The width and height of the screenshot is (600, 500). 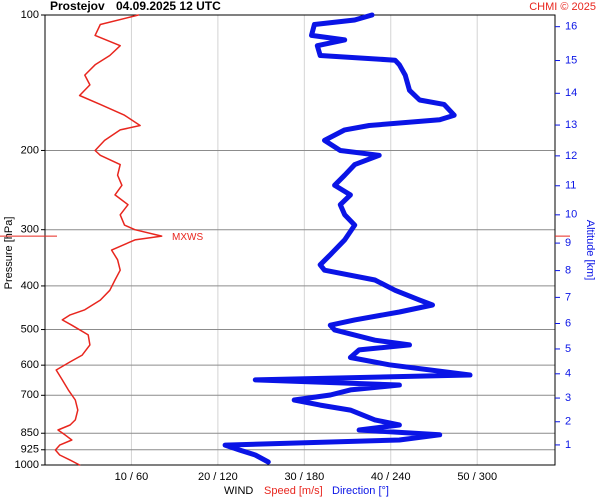 What do you see at coordinates (30, 329) in the screenshot?
I see `y-tick-label: 500` at bounding box center [30, 329].